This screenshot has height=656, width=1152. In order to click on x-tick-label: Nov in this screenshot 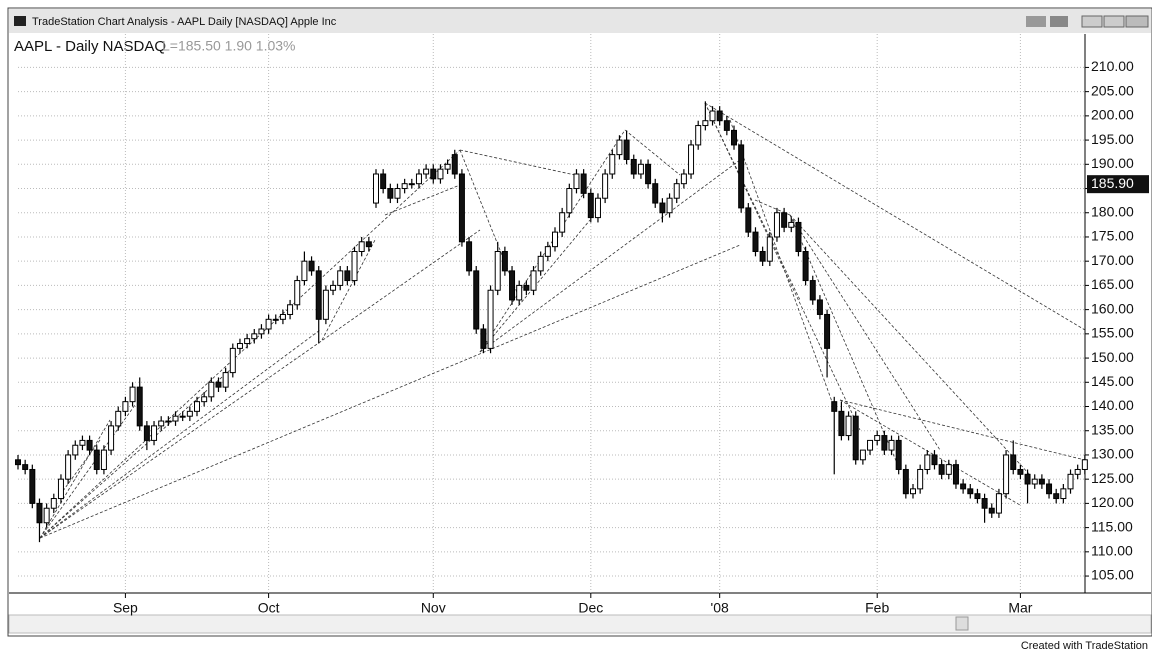, I will do `click(433, 608)`.